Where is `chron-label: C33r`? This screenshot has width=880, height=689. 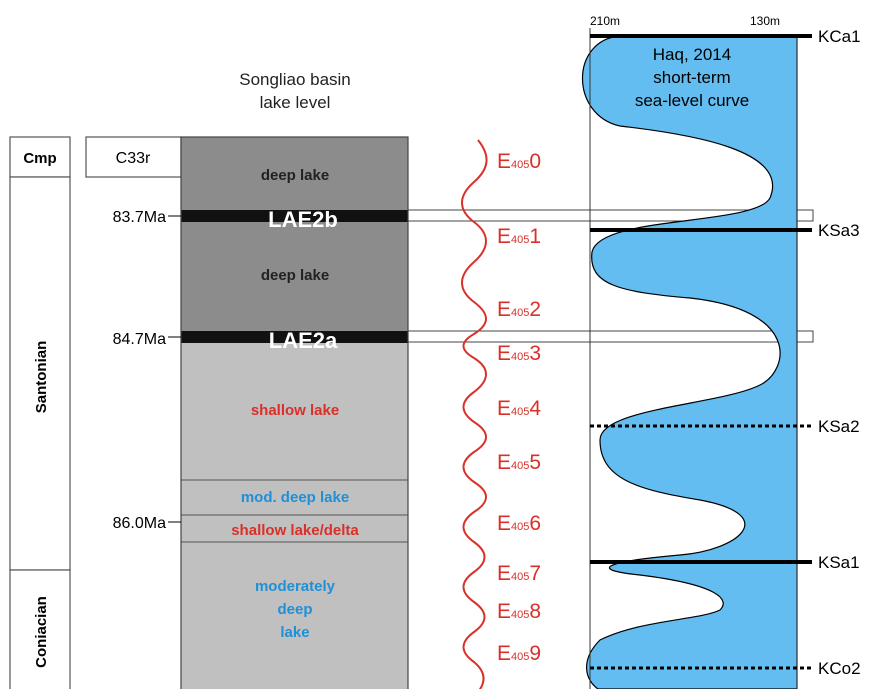
chron-label: C33r is located at coordinates (133, 158).